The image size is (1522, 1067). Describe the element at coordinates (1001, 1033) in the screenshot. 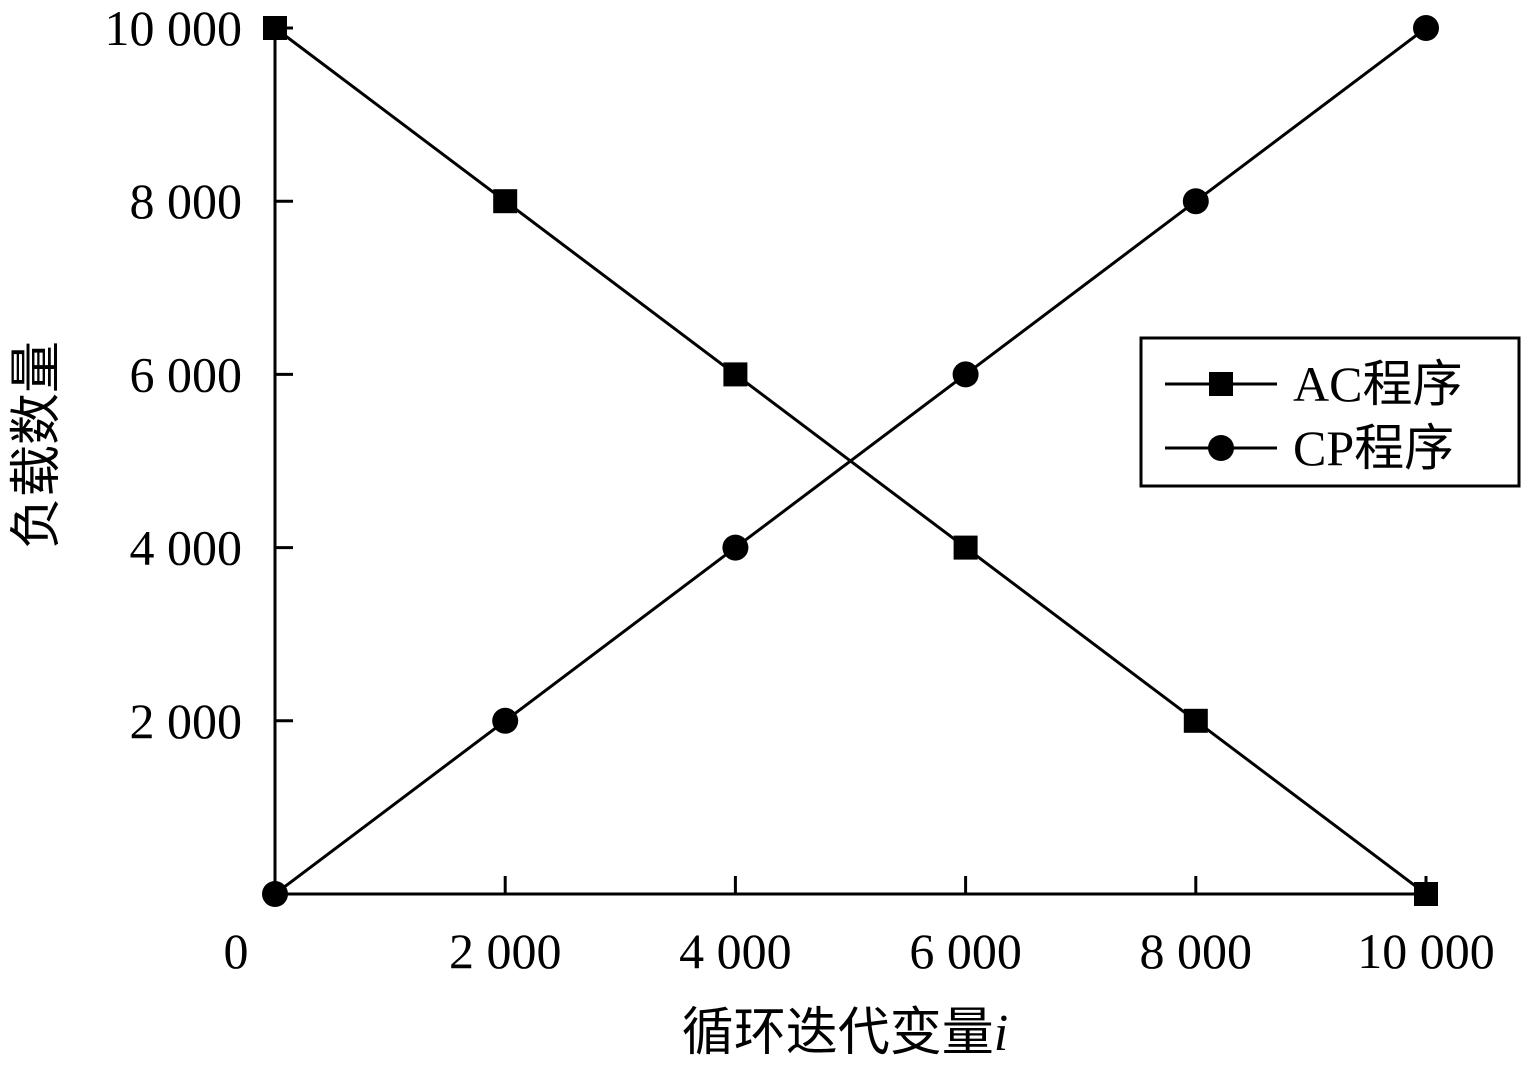

I see `x-axis-label-variable: i` at that location.